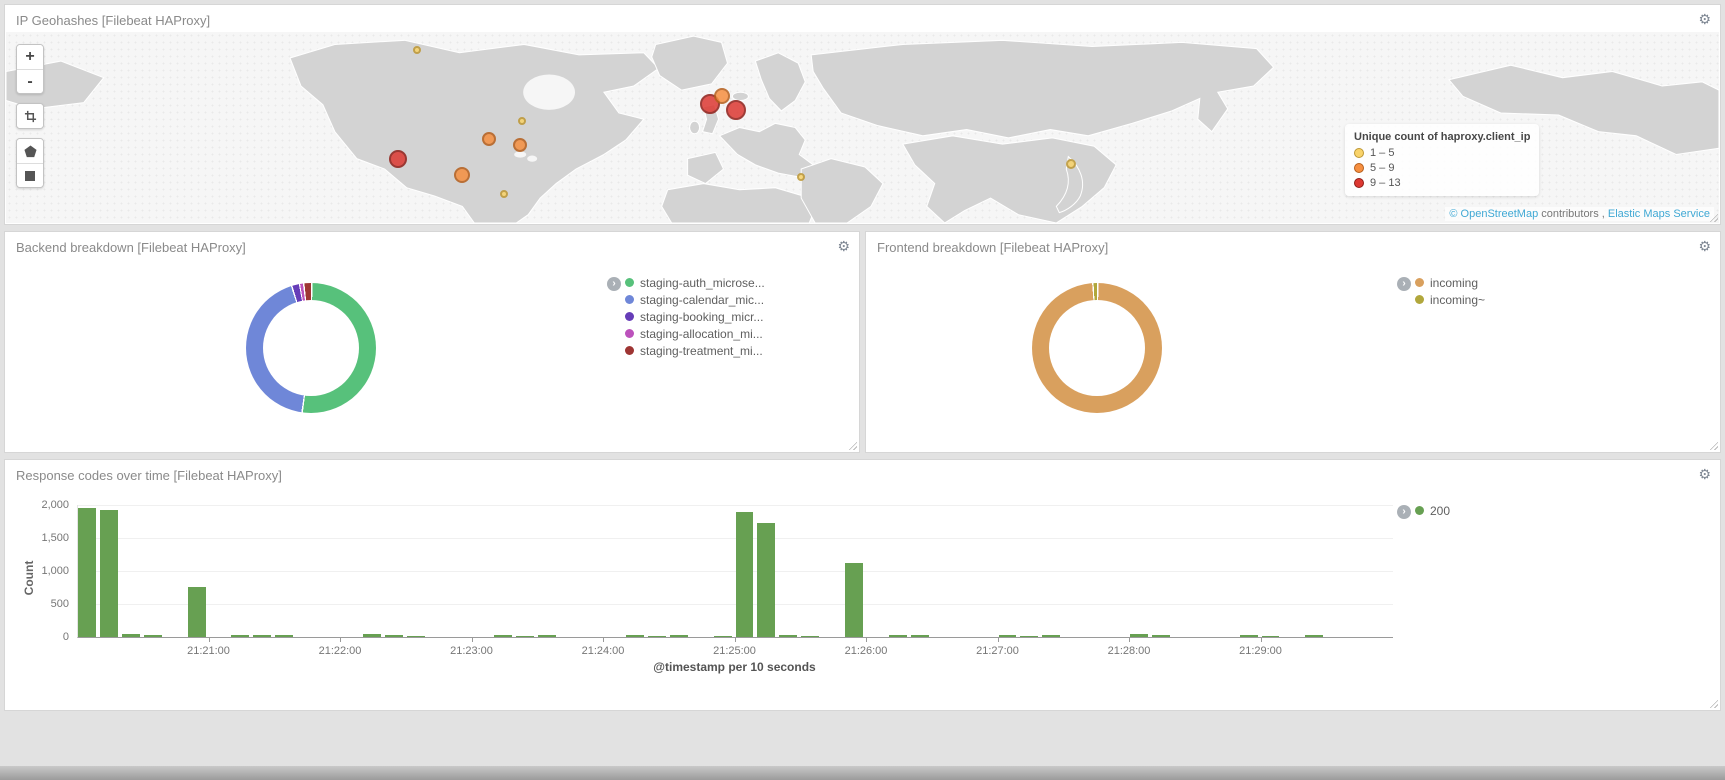 The width and height of the screenshot is (1725, 780). Describe the element at coordinates (1432, 510) in the screenshot. I see `legend-item: 200` at that location.